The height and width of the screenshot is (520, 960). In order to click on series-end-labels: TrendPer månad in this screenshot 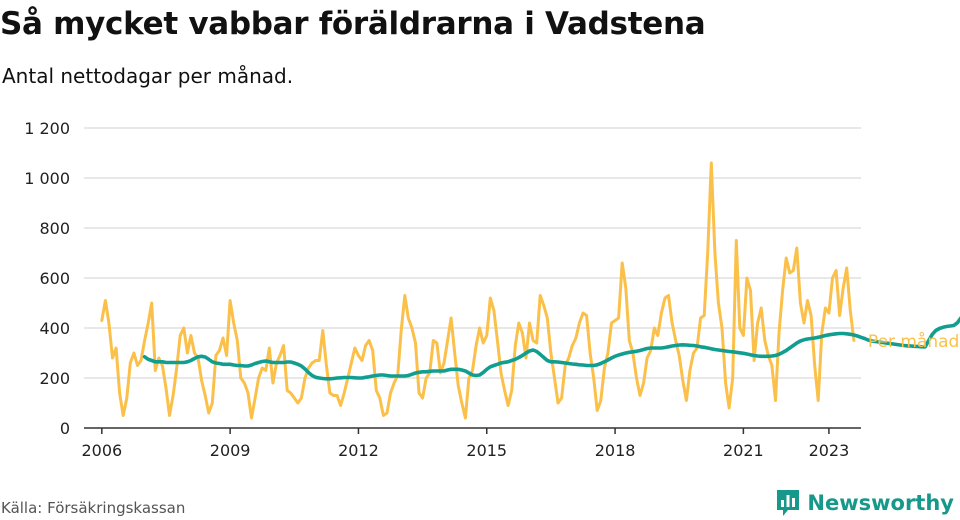, I will do `click(913, 341)`.